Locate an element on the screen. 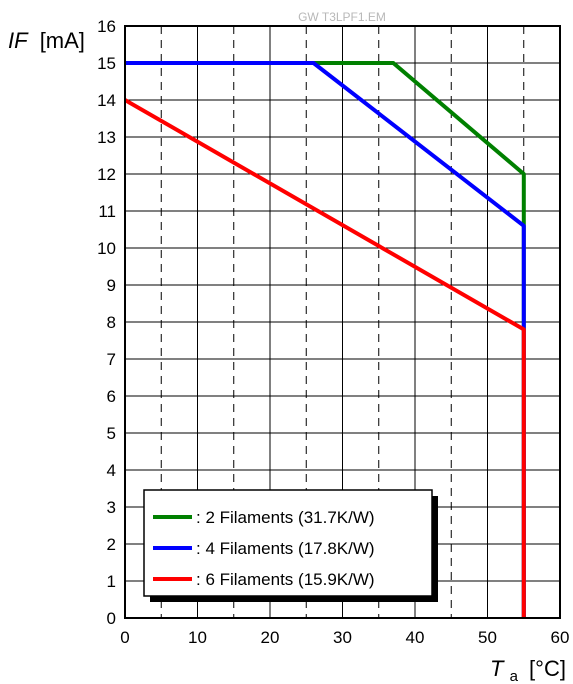 This screenshot has width=573, height=684. x-tick-label: 50 is located at coordinates (487, 637).